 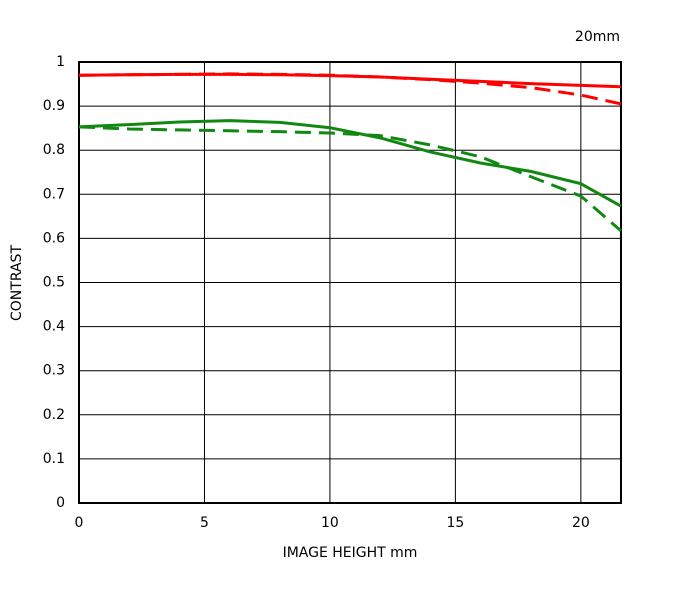 I want to click on y-tick-label: 0.7, so click(x=54, y=194).